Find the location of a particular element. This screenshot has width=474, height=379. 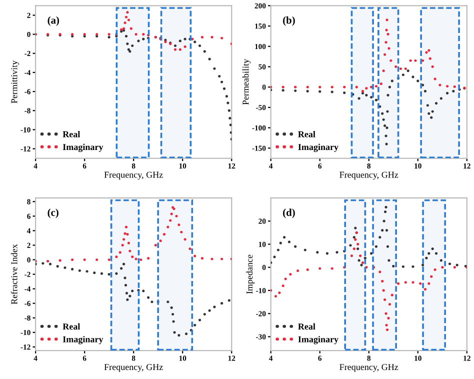

y-axis-title: Permeability is located at coordinates (246, 81).